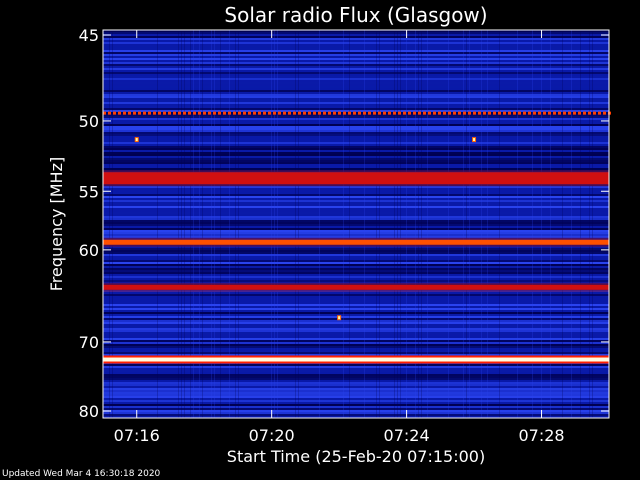 The width and height of the screenshot is (640, 480). Describe the element at coordinates (356, 456) in the screenshot. I see `x-axis-label: Start Time (25-Feb-20 07:15:00)` at that location.